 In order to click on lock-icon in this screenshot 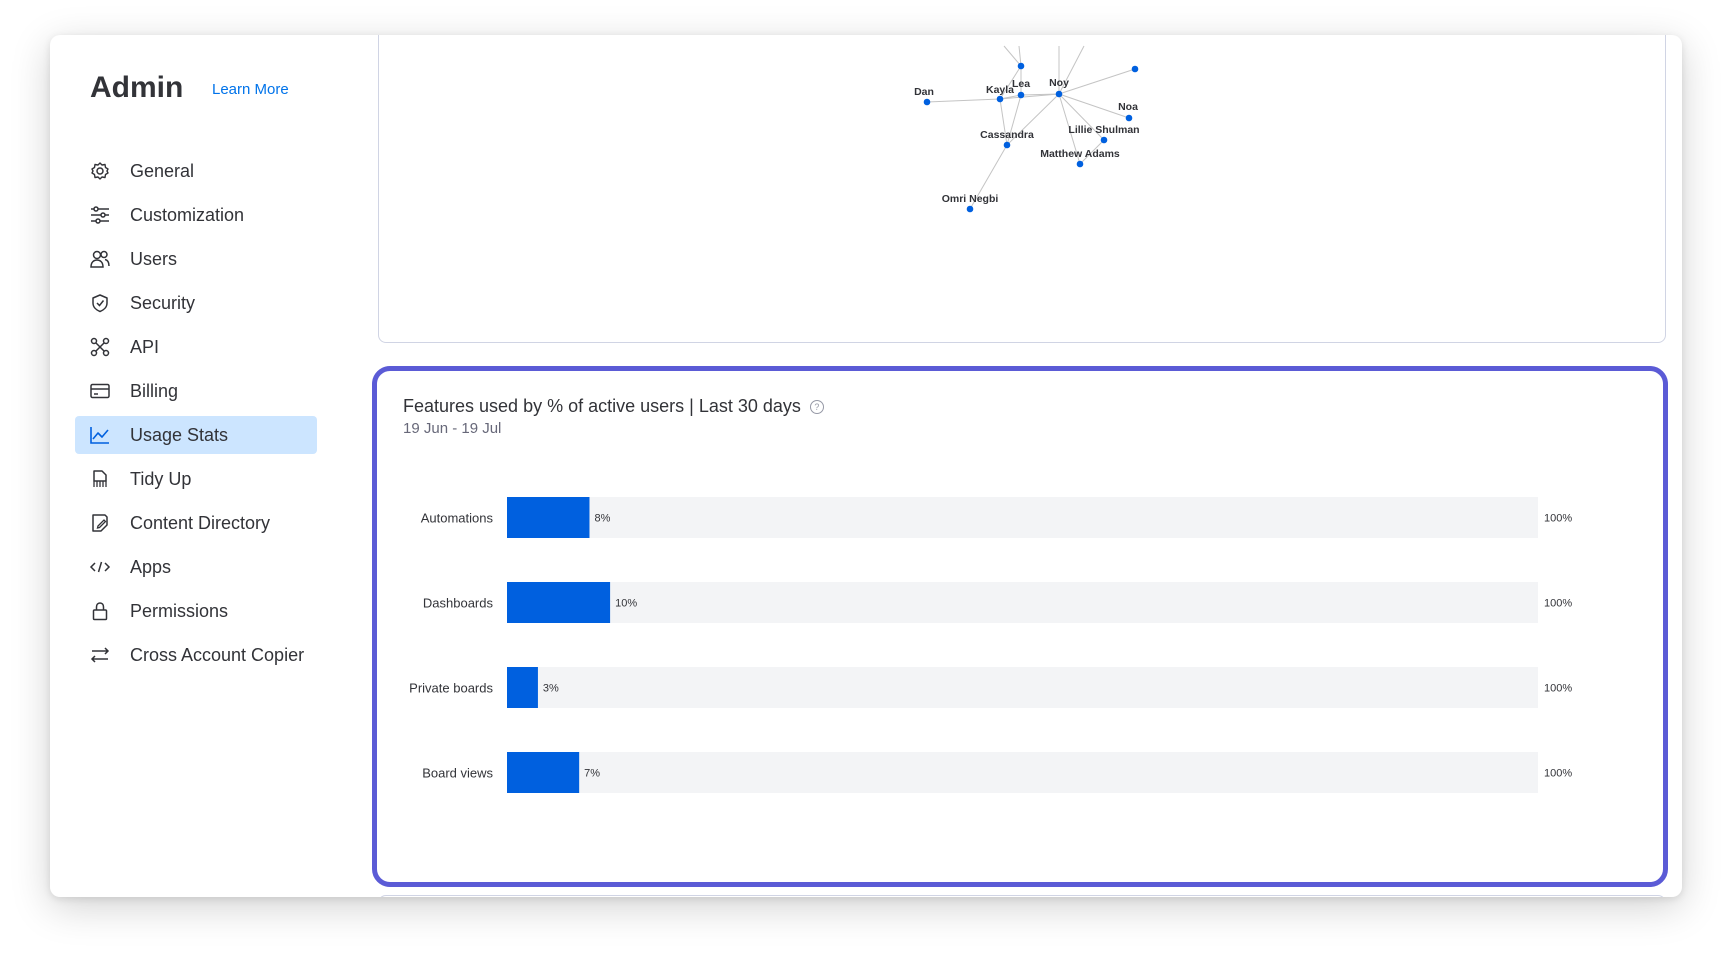, I will do `click(100, 611)`.